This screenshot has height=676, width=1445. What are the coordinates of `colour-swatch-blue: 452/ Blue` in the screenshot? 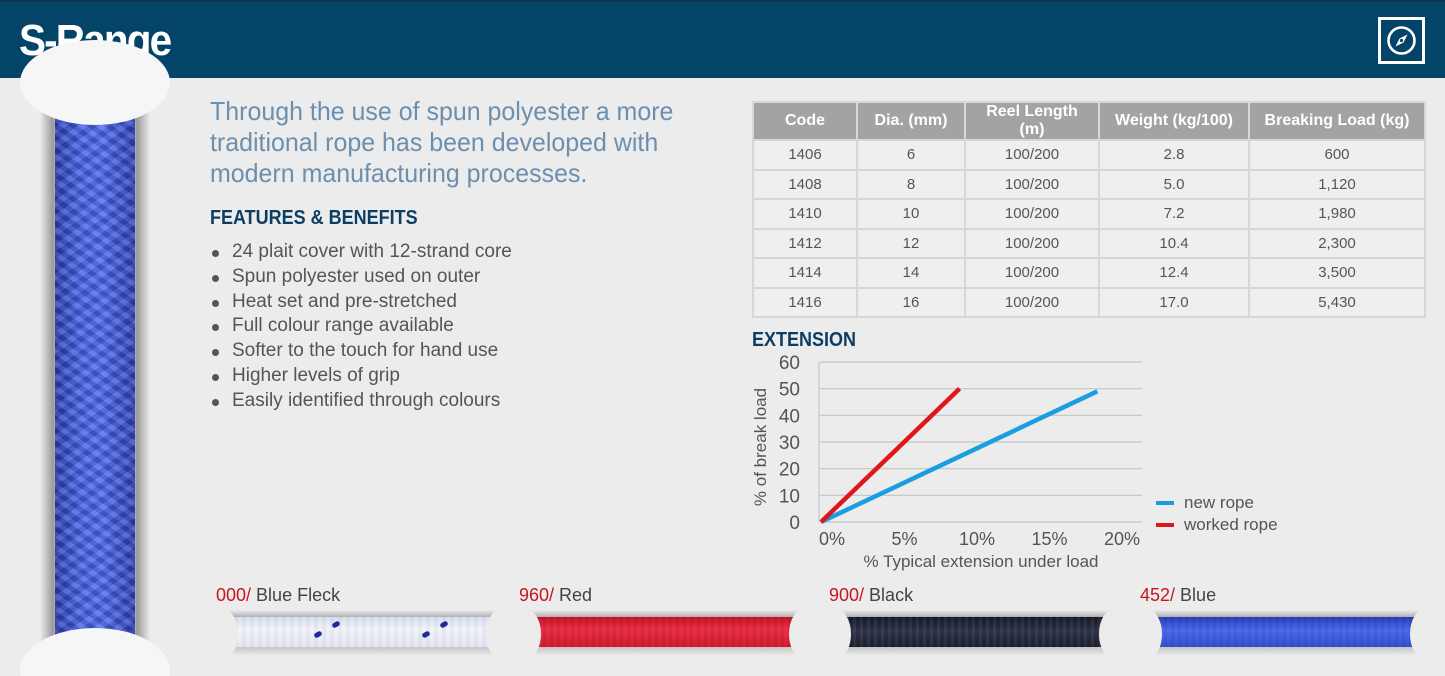 It's located at (1286, 625).